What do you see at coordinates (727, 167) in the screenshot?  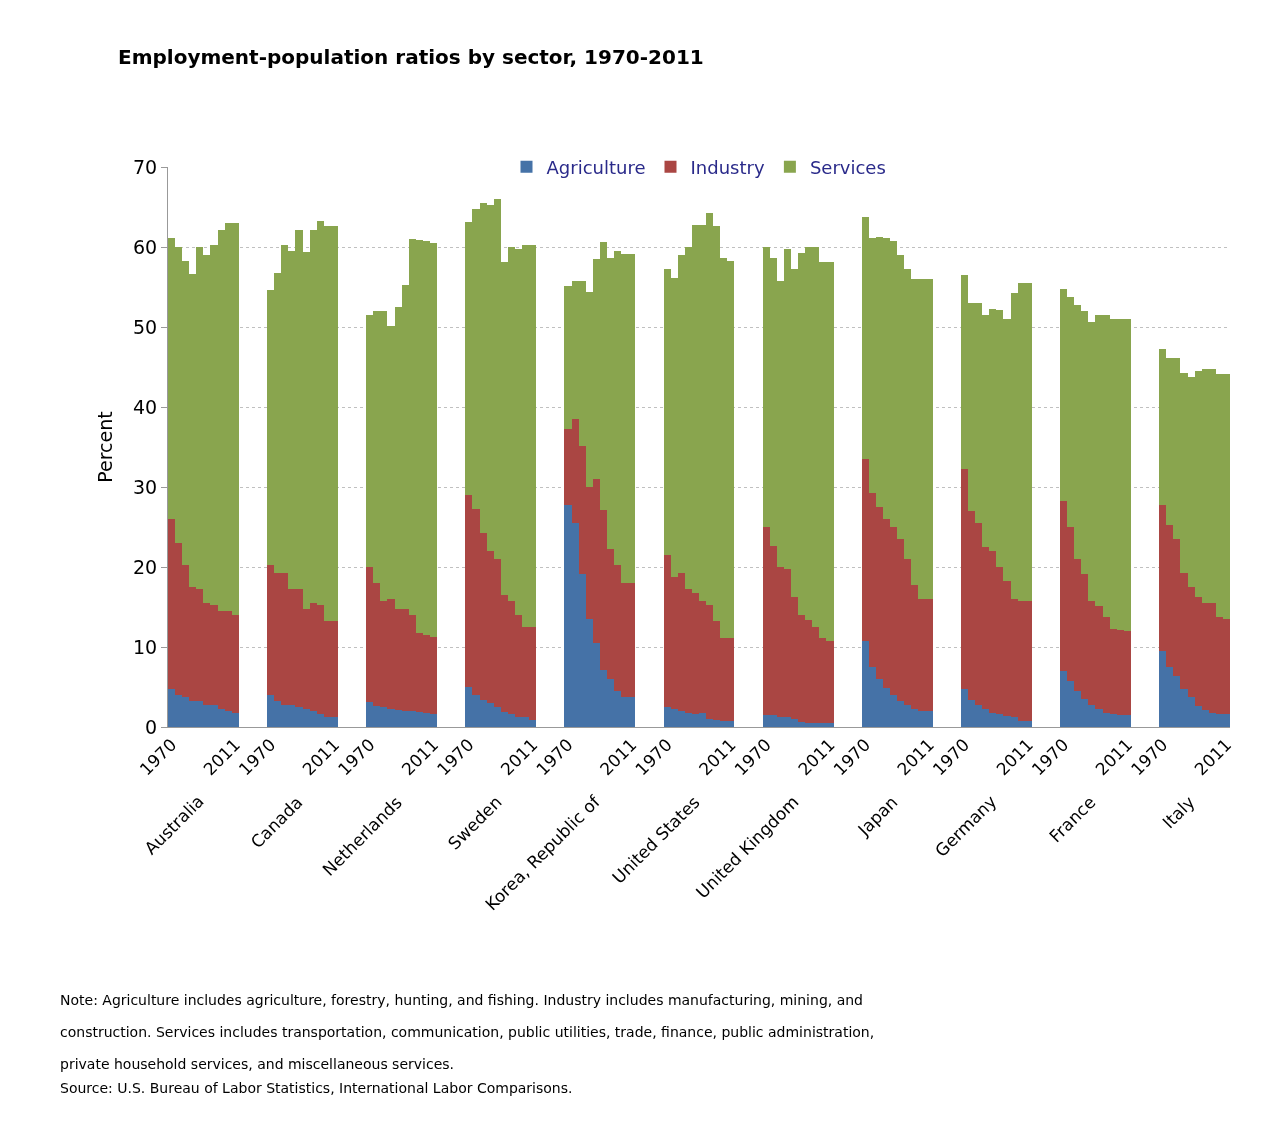 I see `legend-label: Industry` at bounding box center [727, 167].